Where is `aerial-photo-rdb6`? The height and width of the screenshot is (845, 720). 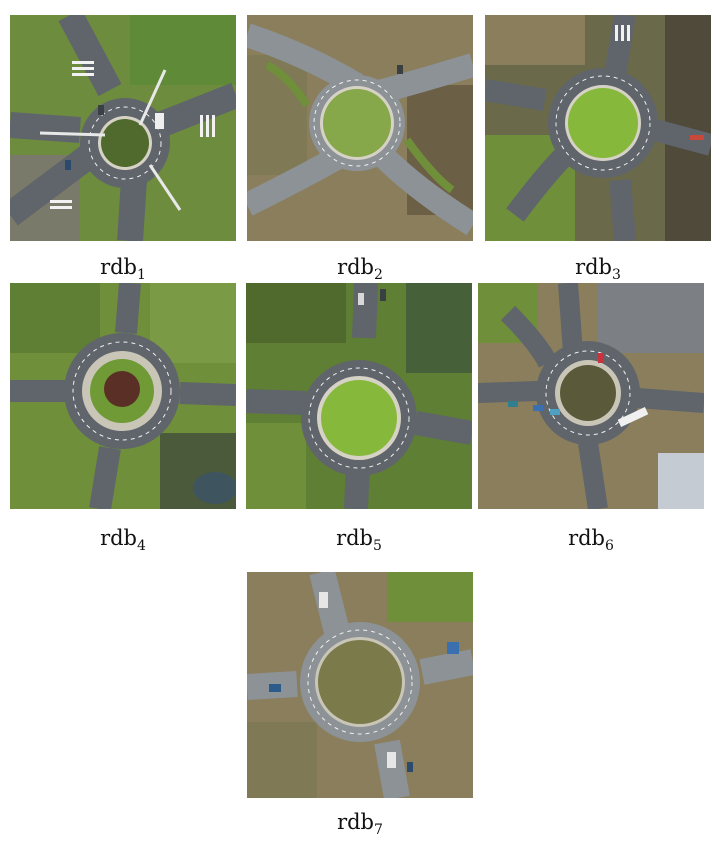 aerial-photo-rdb6 is located at coordinates (591, 396).